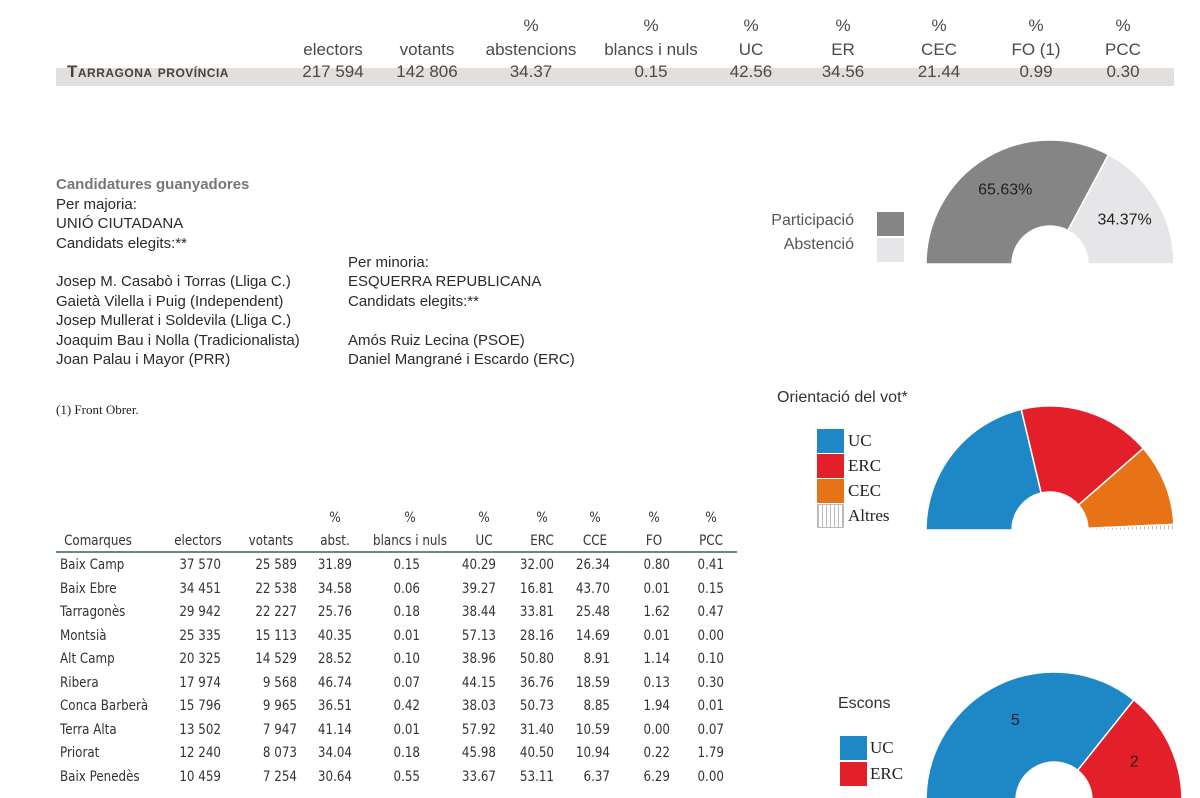 This screenshot has height=798, width=1200. I want to click on table-cell: 25 335, so click(200, 635).